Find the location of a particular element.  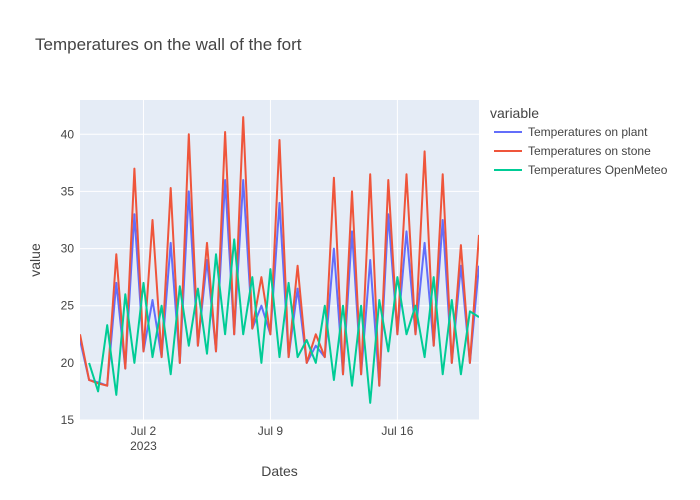

y-tick-label: 25 is located at coordinates (68, 306).